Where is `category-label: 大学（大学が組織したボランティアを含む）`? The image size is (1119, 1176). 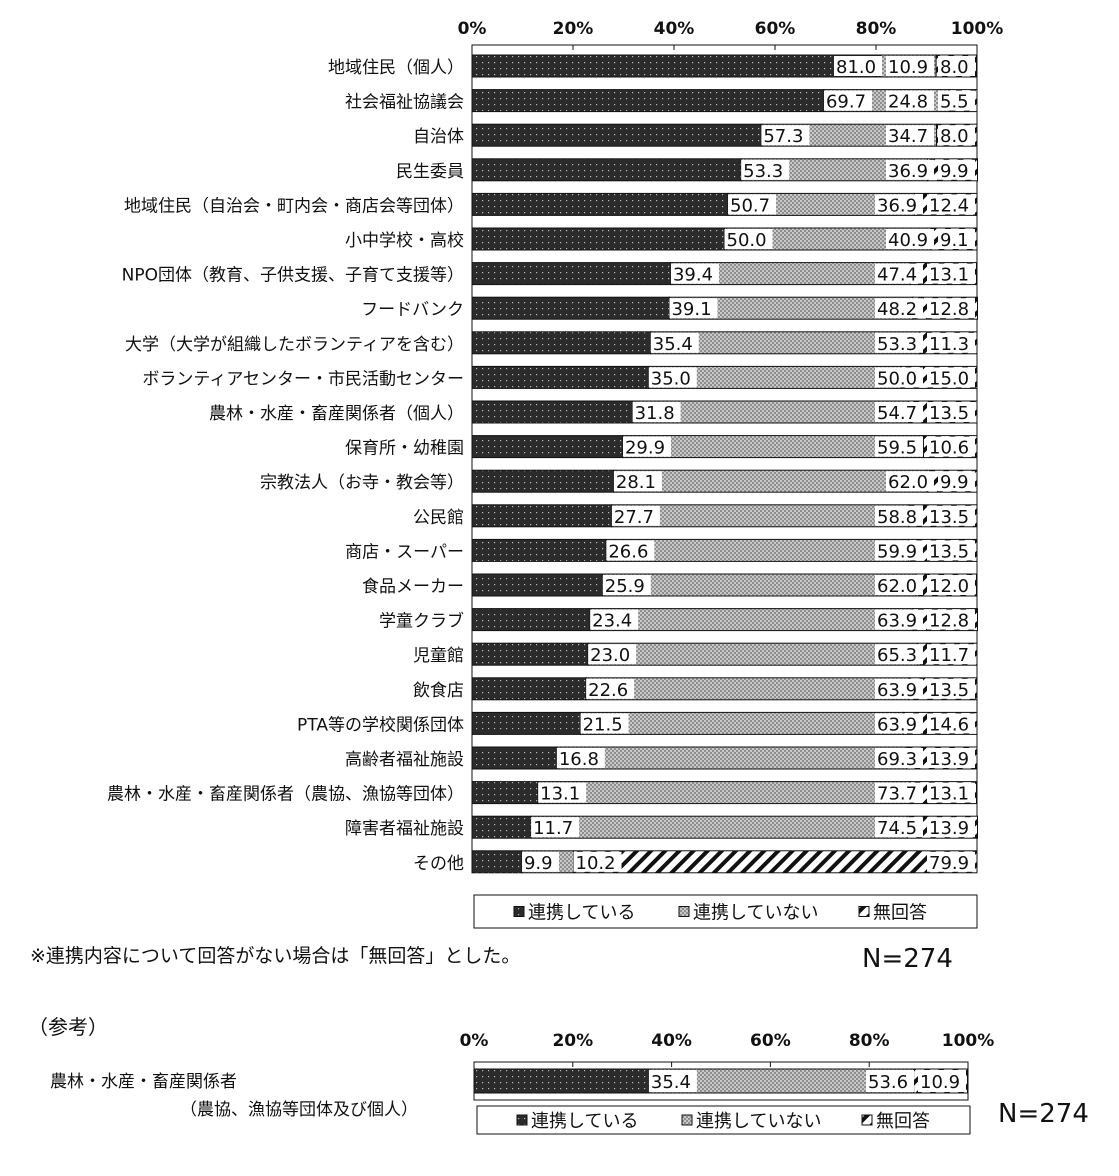
category-label: 大学（大学が組織したボランティアを含む） is located at coordinates (294, 345).